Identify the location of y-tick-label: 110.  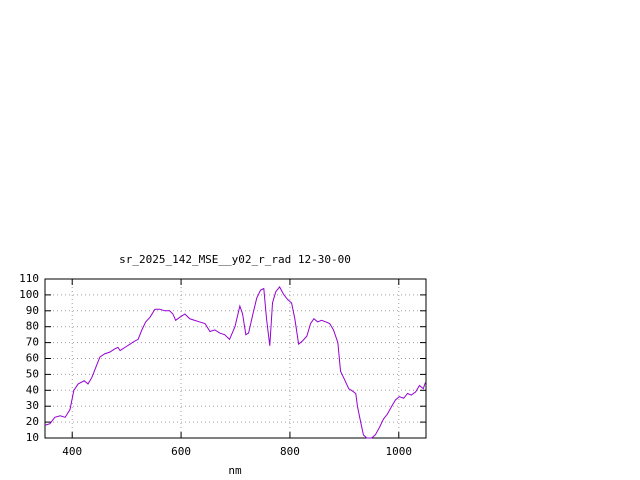
(29, 278).